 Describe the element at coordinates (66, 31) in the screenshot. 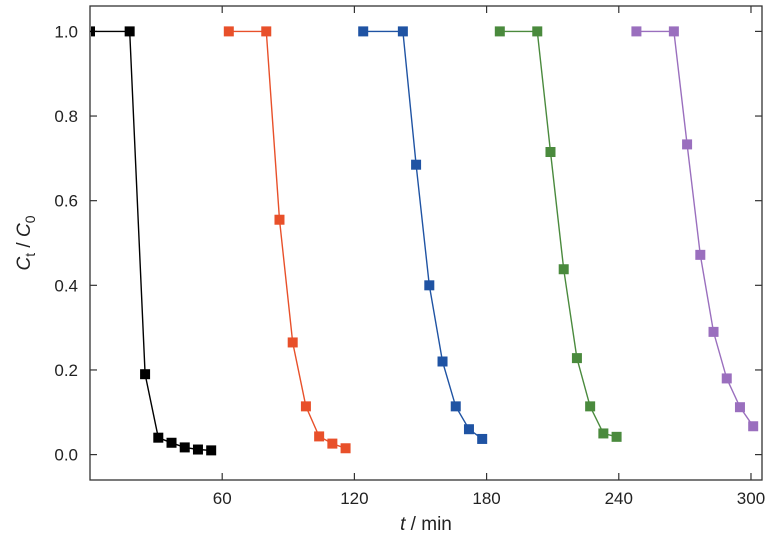

I see `y-tick-label: 1.0` at that location.